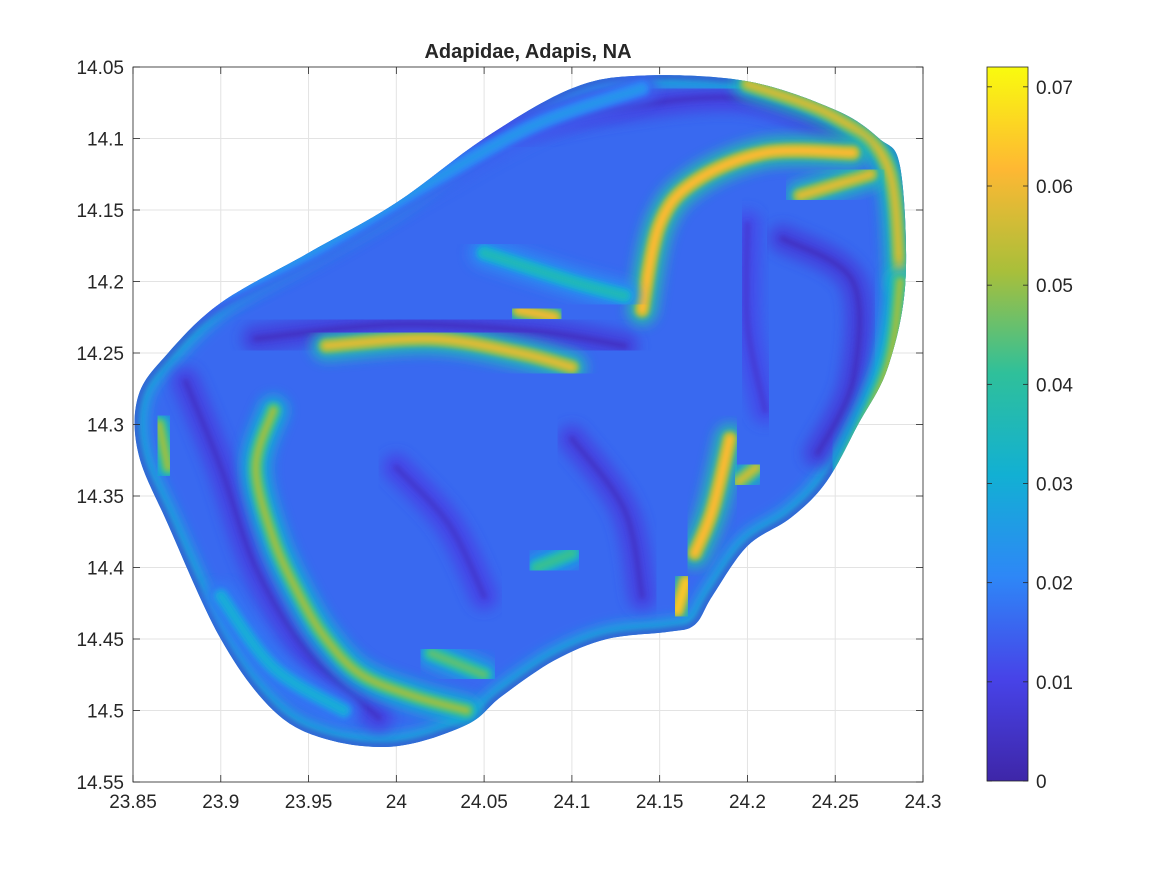  Describe the element at coordinates (397, 802) in the screenshot. I see `x-tick-label: 24` at that location.